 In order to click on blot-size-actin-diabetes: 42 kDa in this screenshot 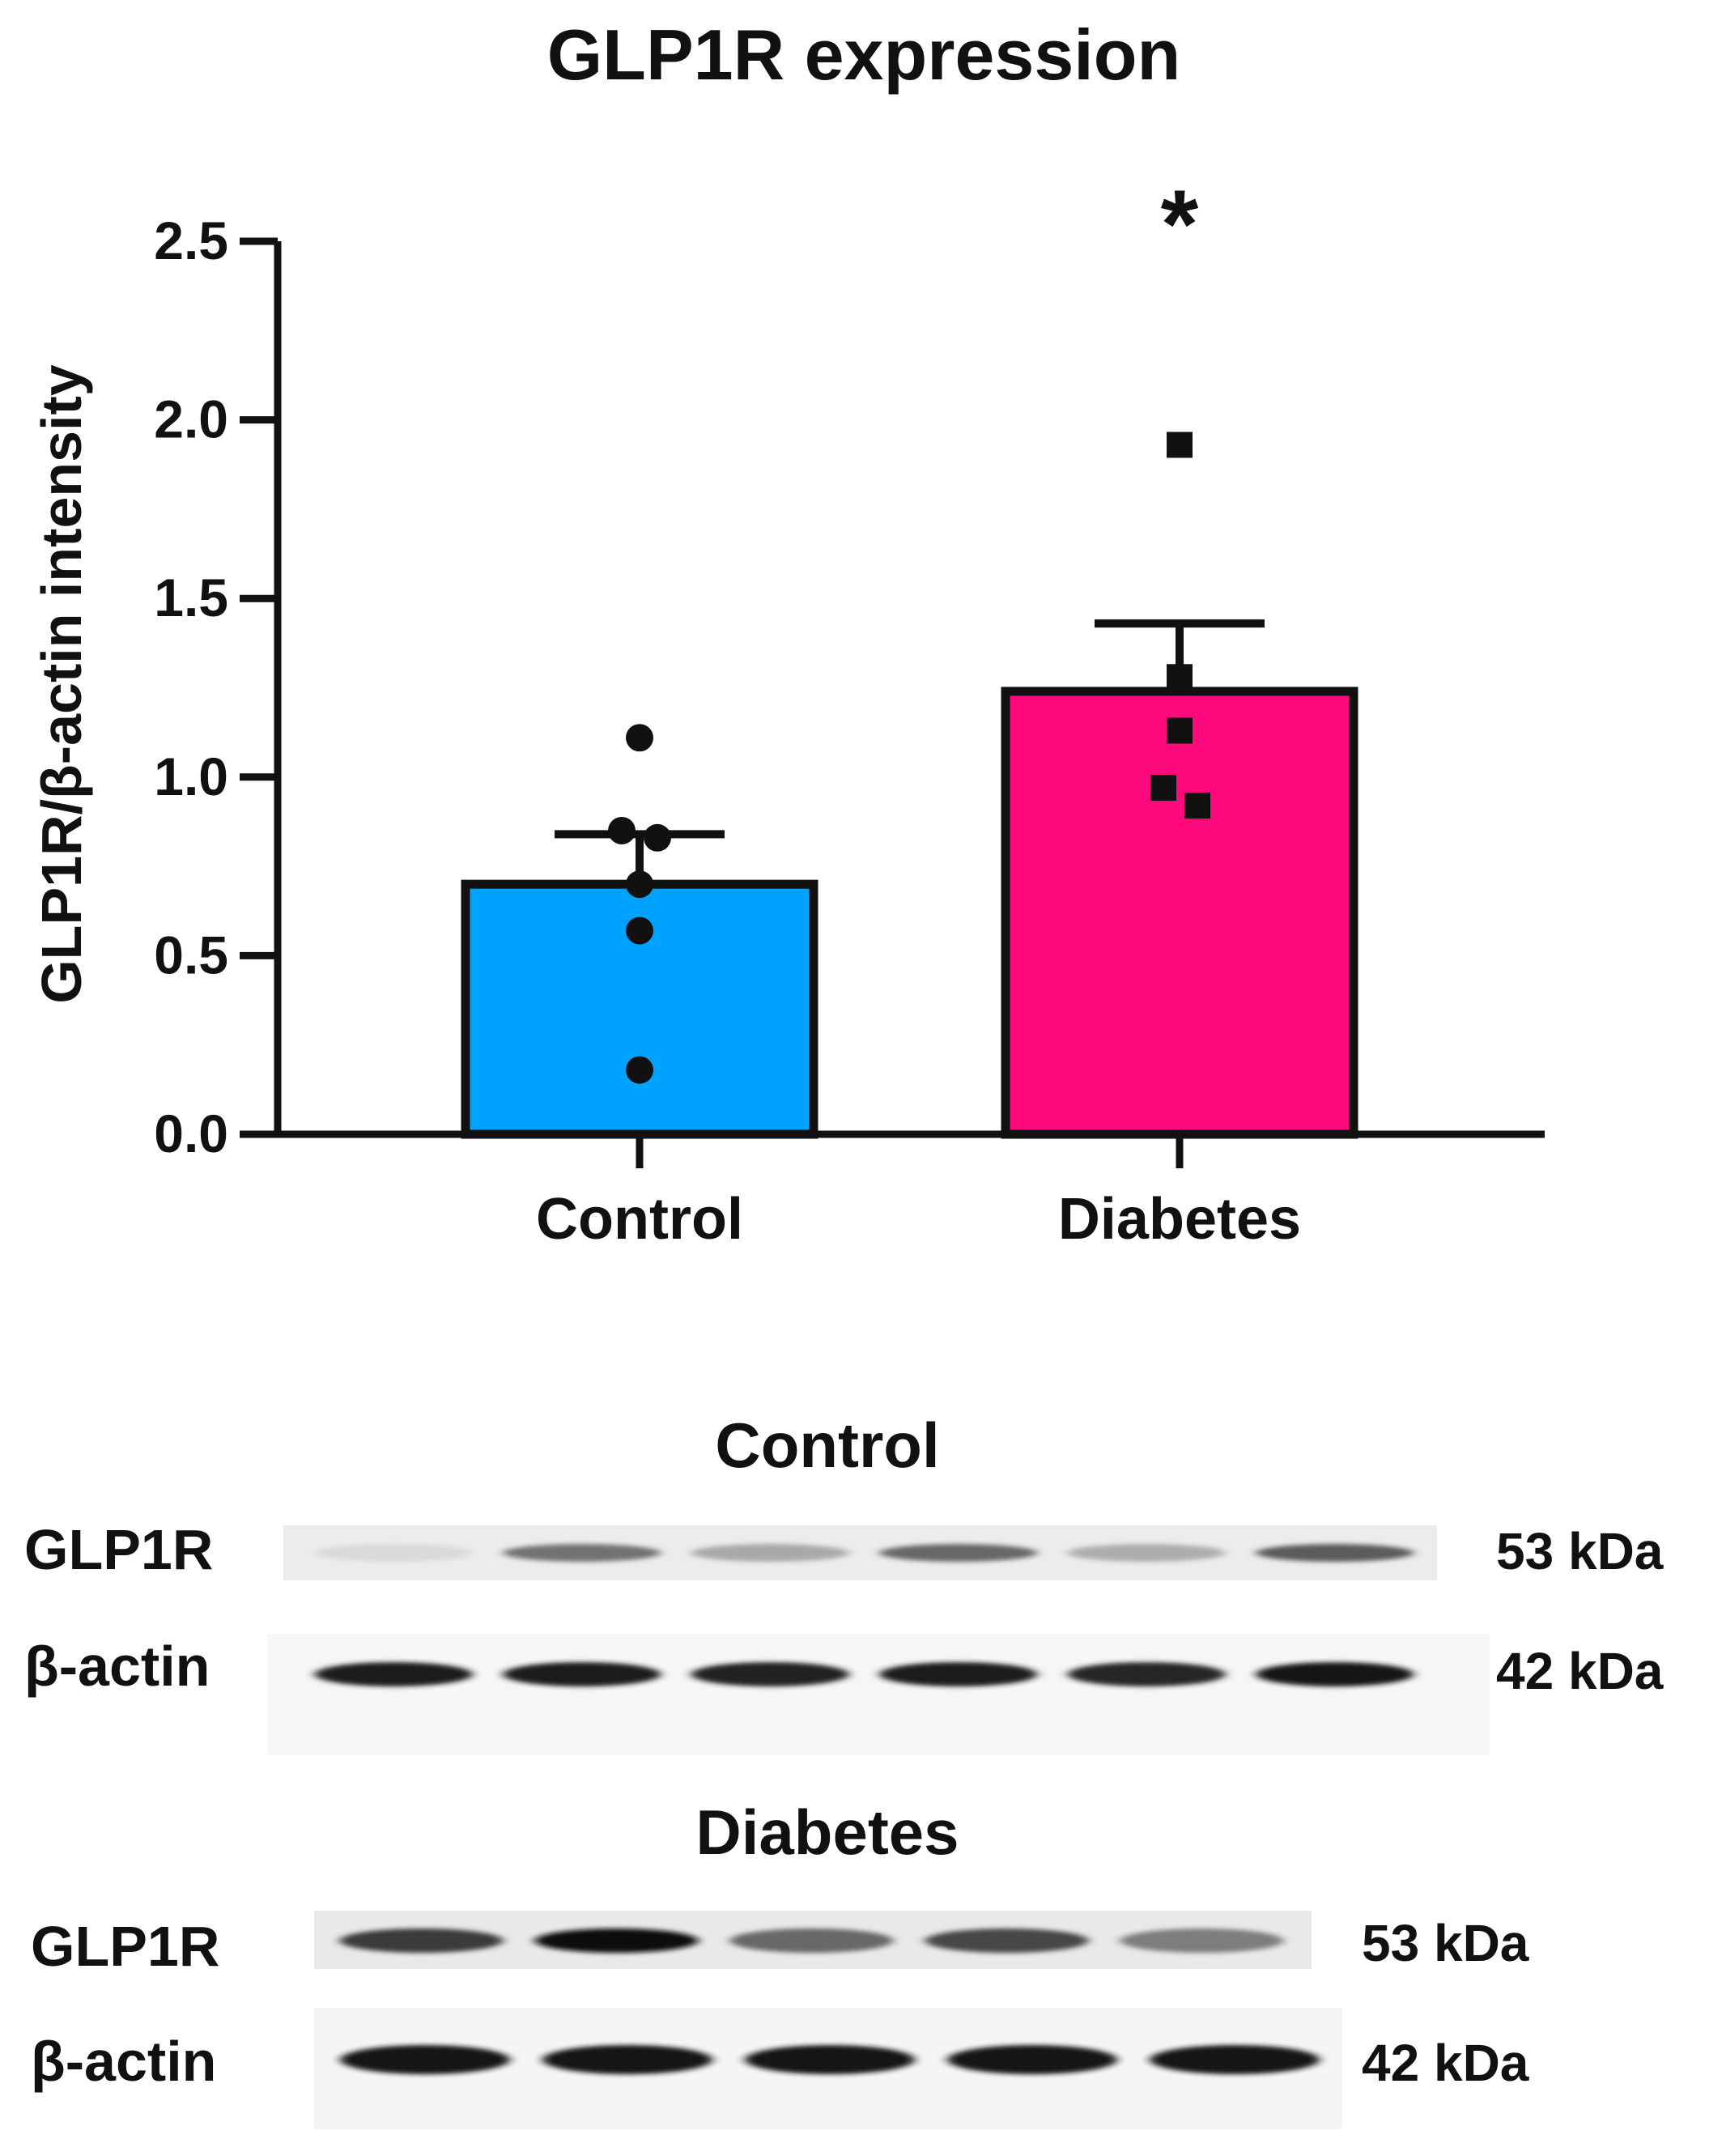, I will do `click(1445, 2063)`.